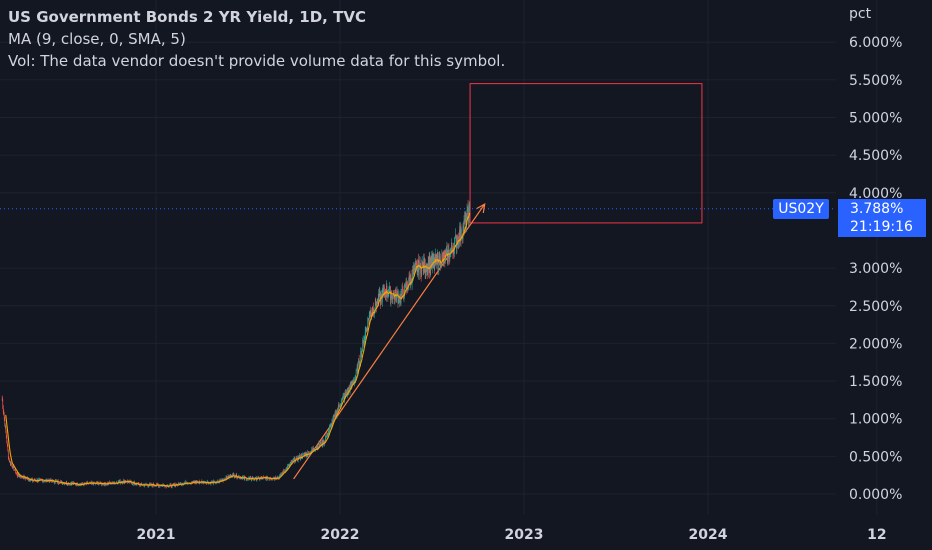 This screenshot has height=550, width=932. What do you see at coordinates (875, 457) in the screenshot?
I see `price-tick-label: 0.500%` at bounding box center [875, 457].